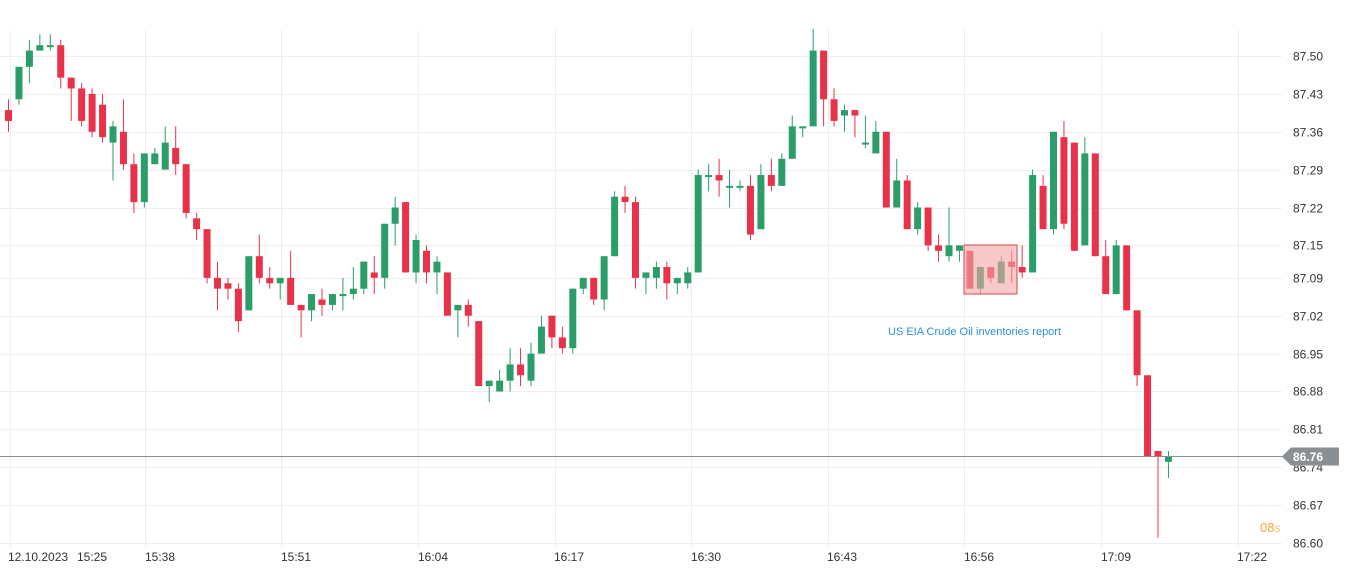 The image size is (1353, 579). What do you see at coordinates (974, 332) in the screenshot?
I see `event-annotation: US EIA Crude Oil inventories report` at bounding box center [974, 332].